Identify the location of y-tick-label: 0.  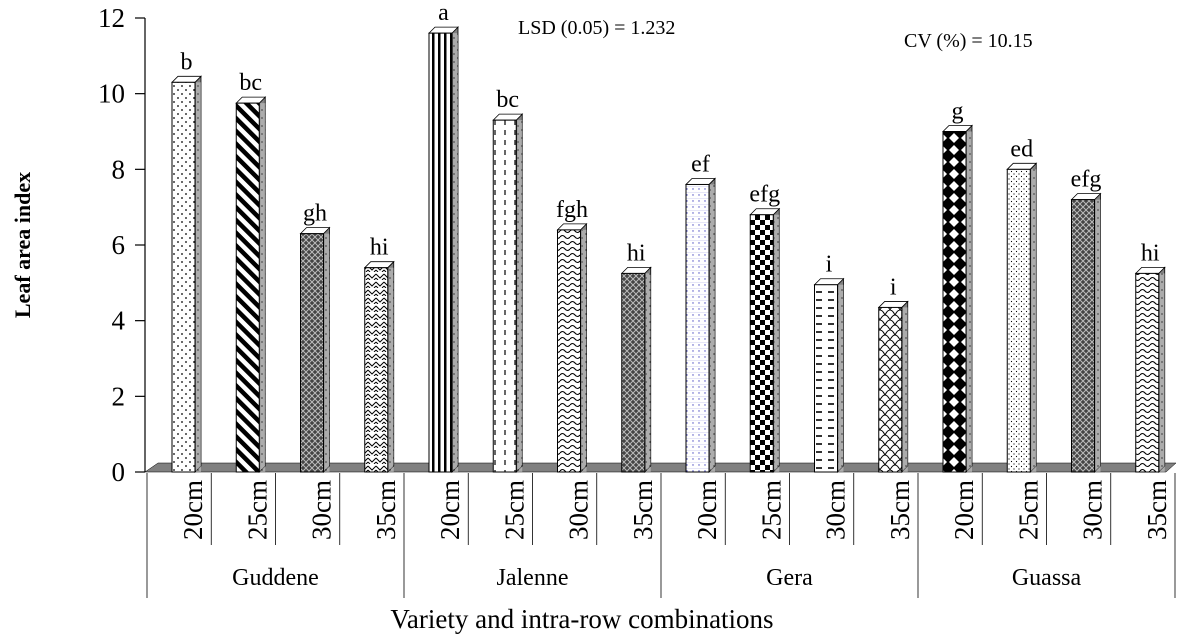
(119, 472).